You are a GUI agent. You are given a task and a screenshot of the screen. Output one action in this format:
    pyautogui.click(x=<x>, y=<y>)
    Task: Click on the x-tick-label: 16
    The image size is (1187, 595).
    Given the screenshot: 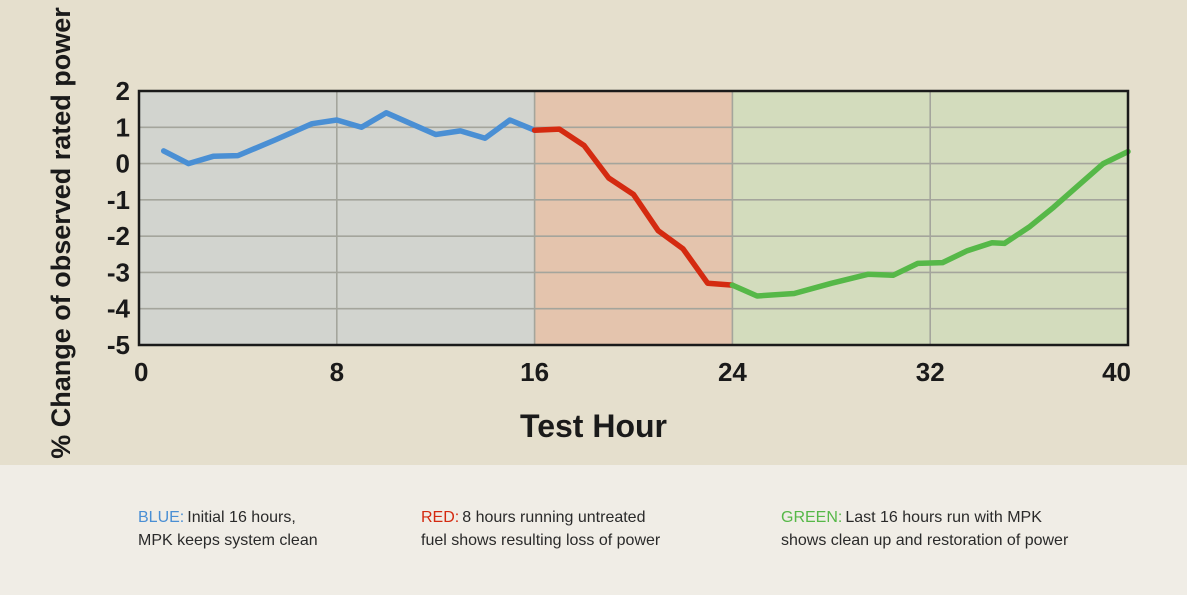 What is the action you would take?
    pyautogui.click(x=534, y=372)
    